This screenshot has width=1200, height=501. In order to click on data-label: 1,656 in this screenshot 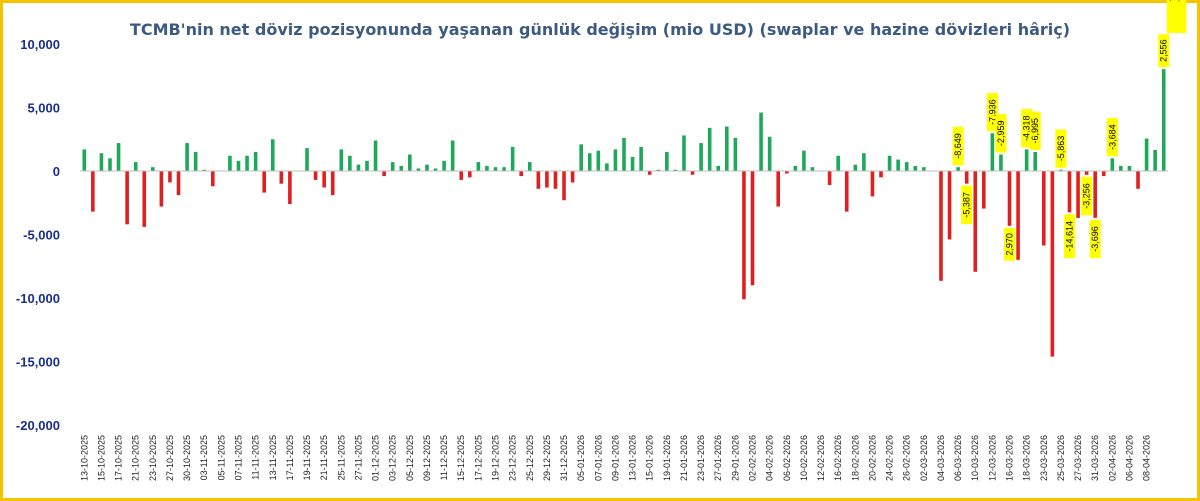, I will do `click(1175, 1)`.